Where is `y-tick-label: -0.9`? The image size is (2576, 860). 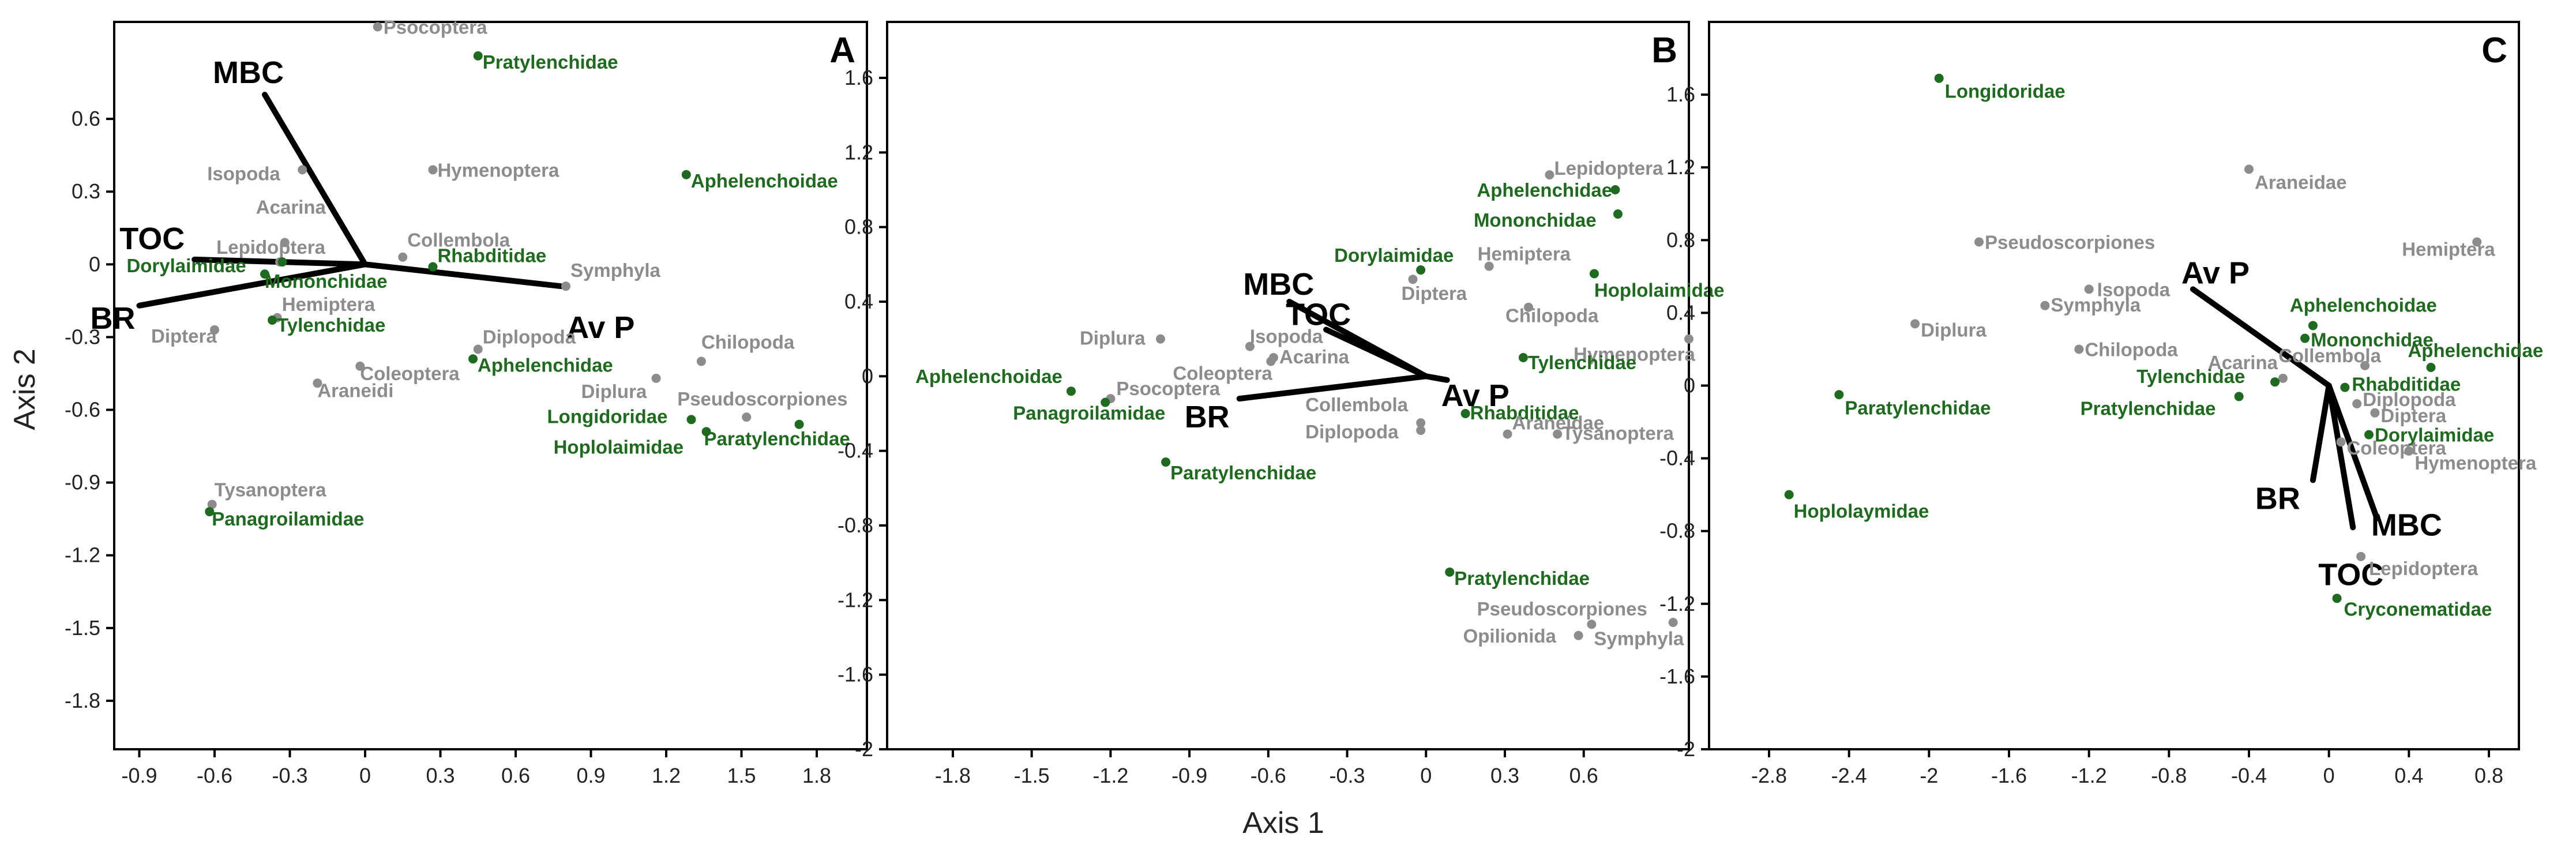
y-tick-label: -0.9 is located at coordinates (83, 482).